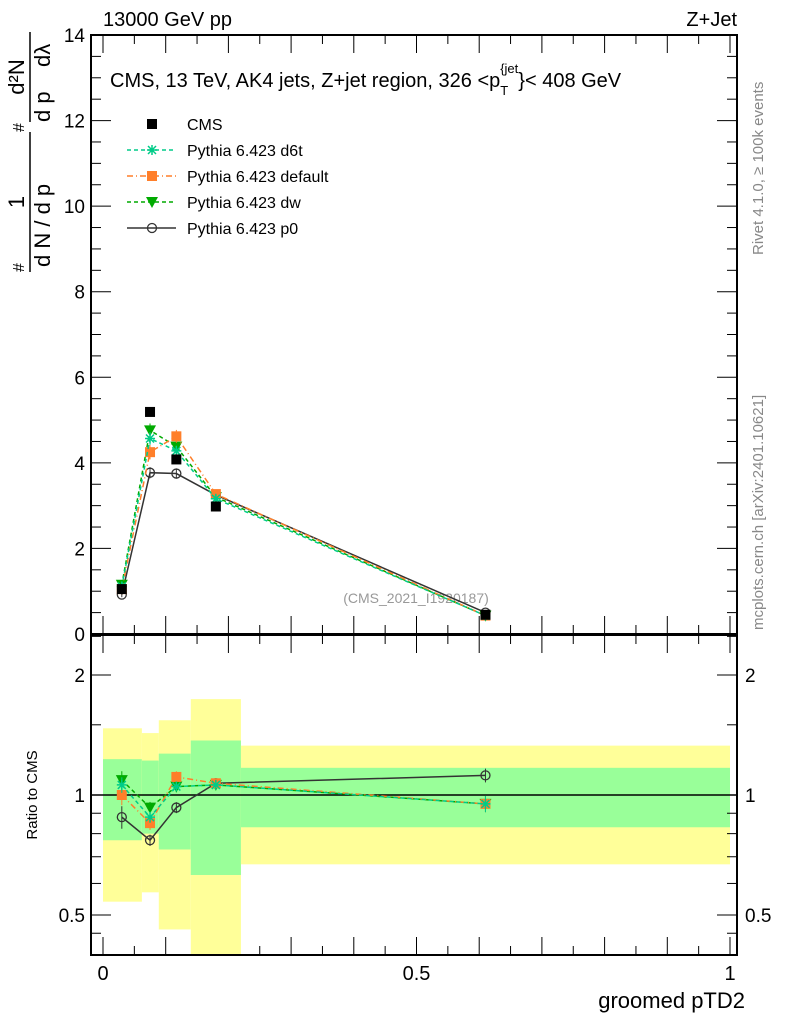 This screenshot has height=1024, width=786. Describe the element at coordinates (32, 794) in the screenshot. I see `ratio-y-label: Ratio to CMS` at that location.